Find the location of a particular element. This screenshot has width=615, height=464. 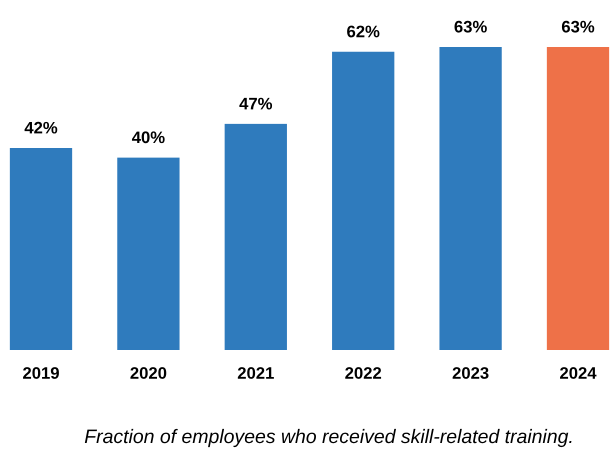

x-tick-label: 2023 is located at coordinates (470, 373).